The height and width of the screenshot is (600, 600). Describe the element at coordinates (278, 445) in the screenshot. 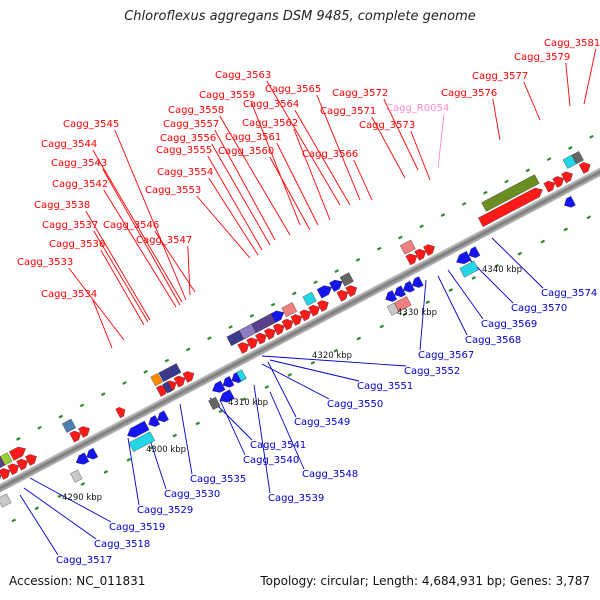

I see `reverse-gene-label: Cagg_3541` at that location.